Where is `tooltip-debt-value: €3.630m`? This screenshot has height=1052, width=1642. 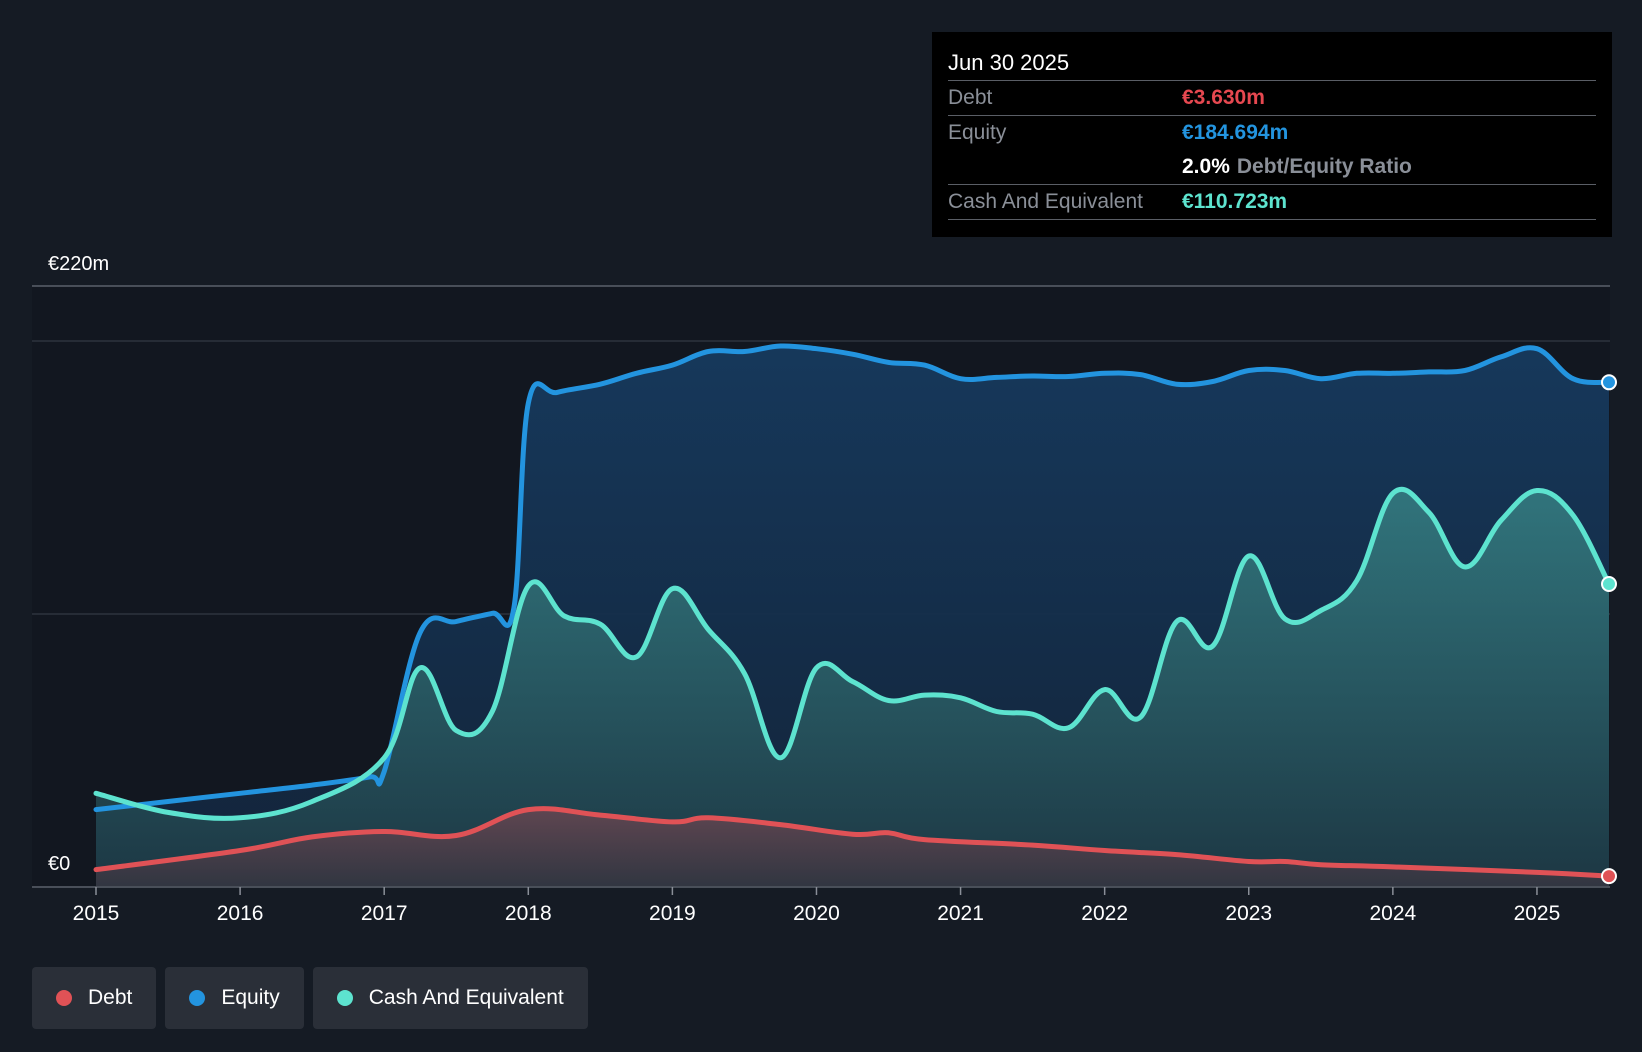
tooltip-debt-value: €3.630m is located at coordinates (1223, 97).